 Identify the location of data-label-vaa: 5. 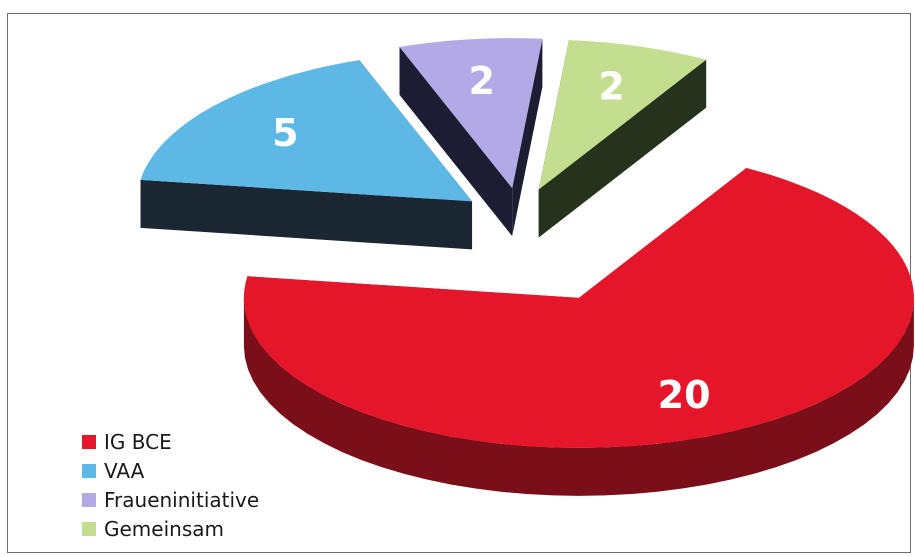
(285, 133).